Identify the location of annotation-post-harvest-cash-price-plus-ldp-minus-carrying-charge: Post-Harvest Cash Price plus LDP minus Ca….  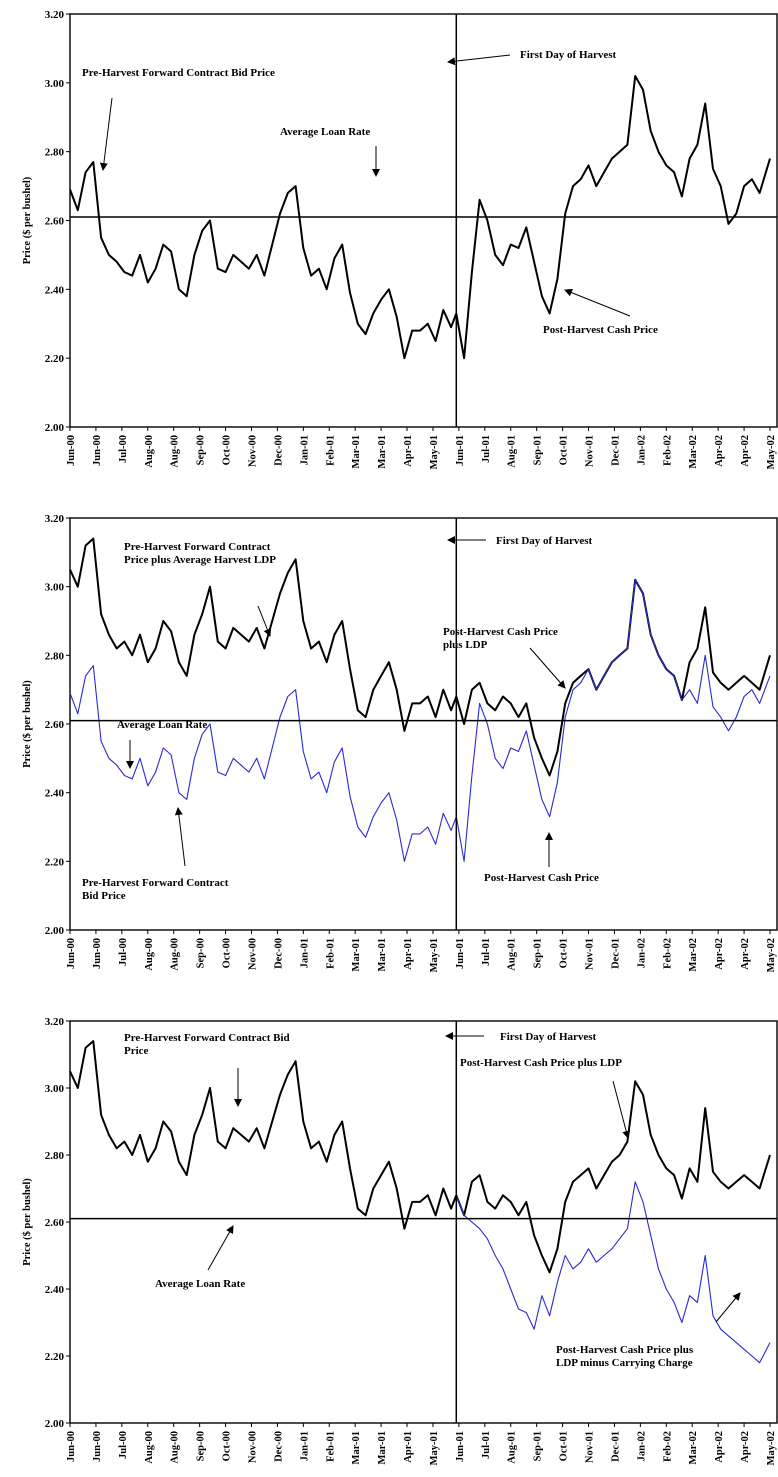
(625, 1356).